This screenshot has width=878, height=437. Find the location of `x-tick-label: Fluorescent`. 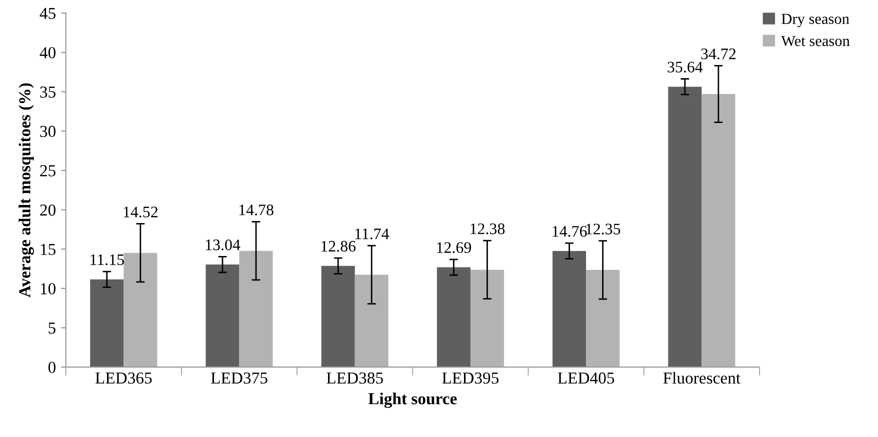

x-tick-label: Fluorescent is located at coordinates (701, 378).